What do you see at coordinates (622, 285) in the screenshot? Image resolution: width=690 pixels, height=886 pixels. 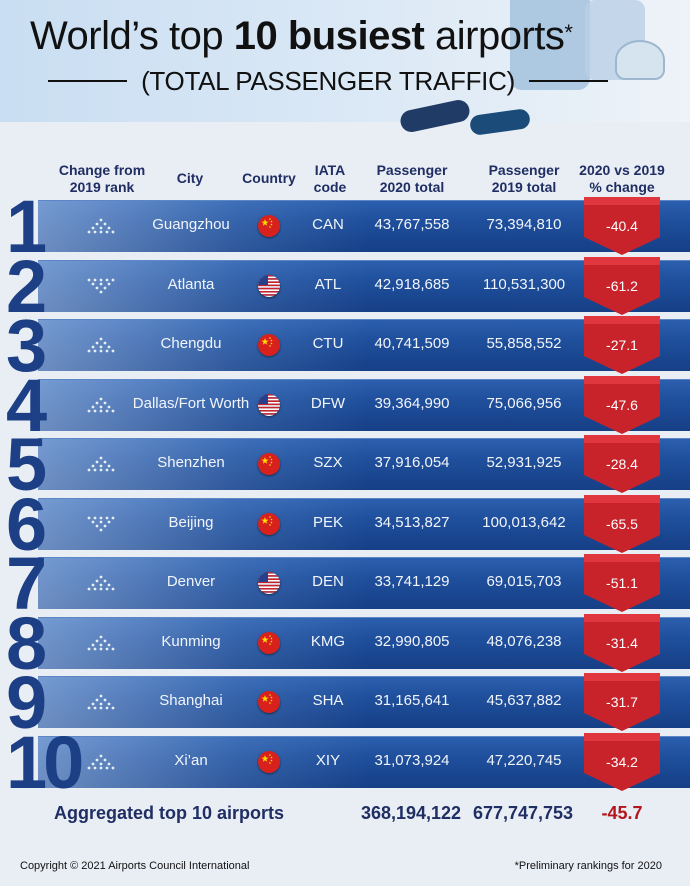 I see `pct-change-badge: -61.2` at bounding box center [622, 285].